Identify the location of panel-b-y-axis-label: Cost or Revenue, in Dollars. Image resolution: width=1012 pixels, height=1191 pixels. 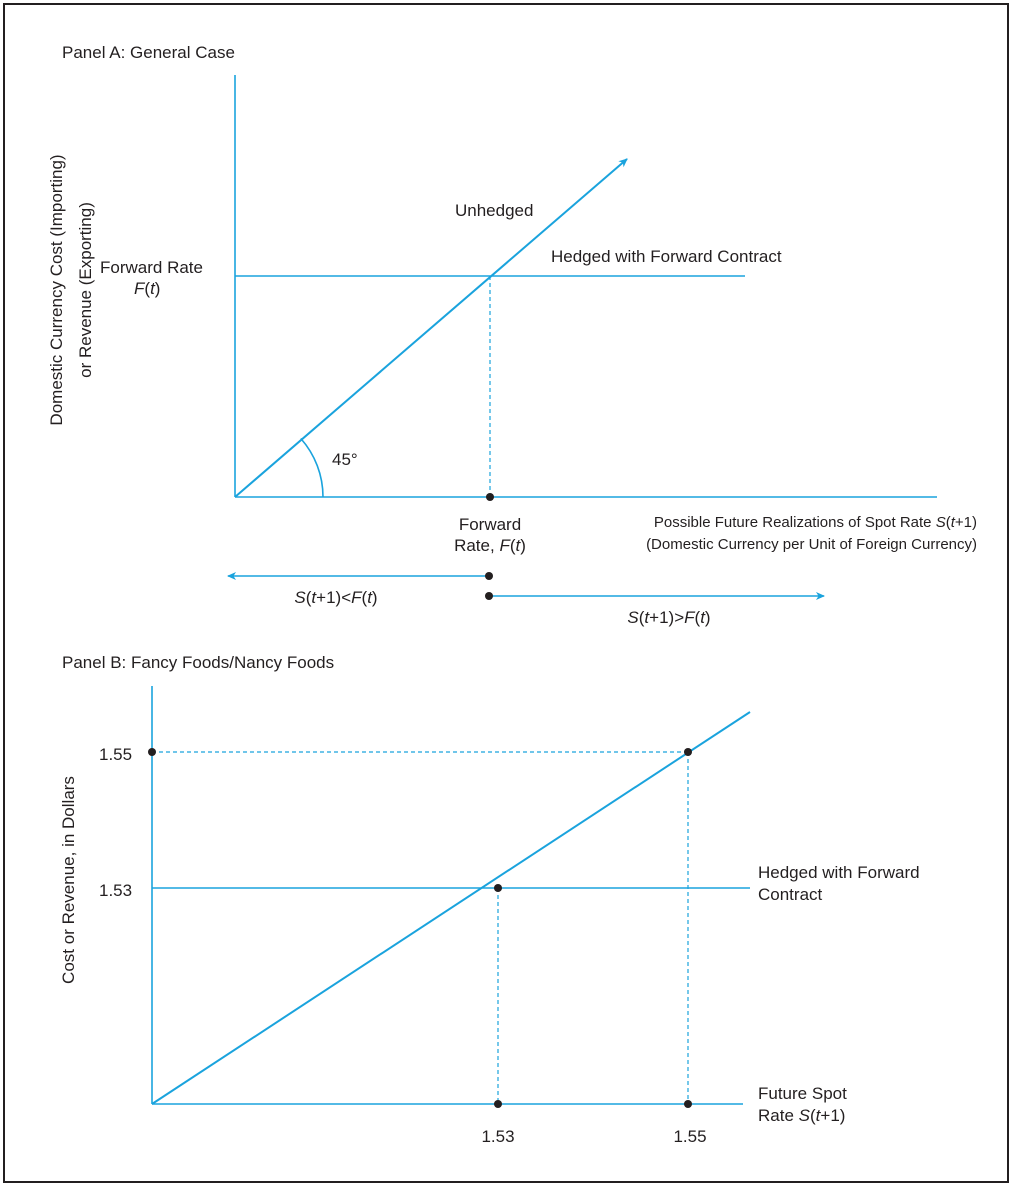
(68, 880).